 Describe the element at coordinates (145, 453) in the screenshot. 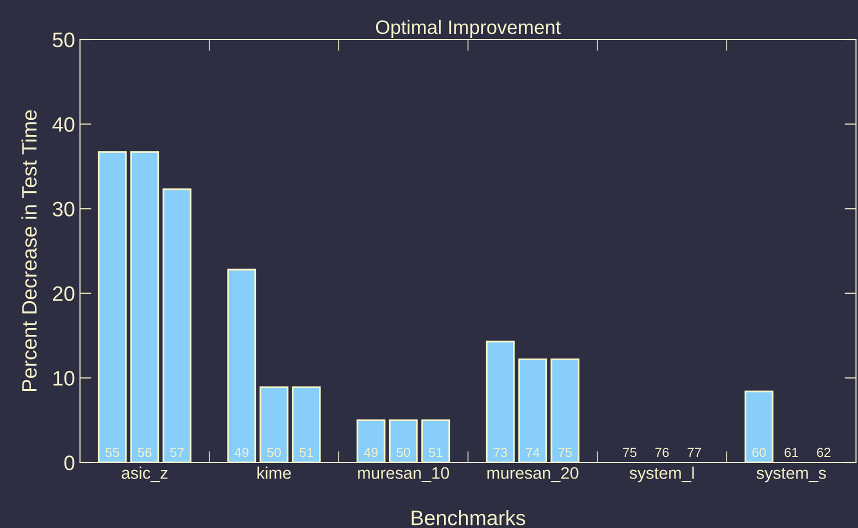

I see `annotation: 56` at that location.